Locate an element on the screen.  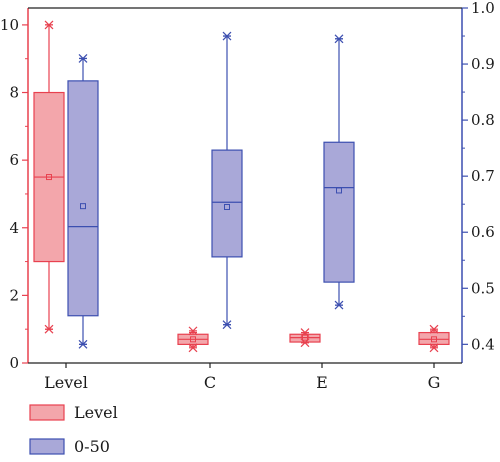
category-label: Level is located at coordinates (66, 382).